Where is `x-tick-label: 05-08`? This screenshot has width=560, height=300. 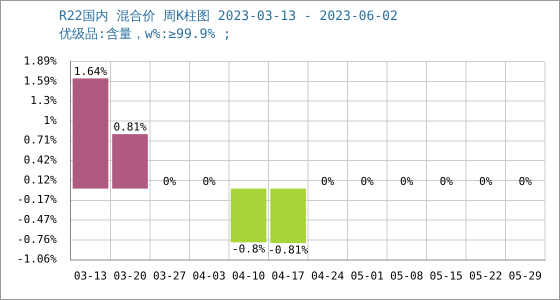 x-tick-label: 05-08 is located at coordinates (407, 275).